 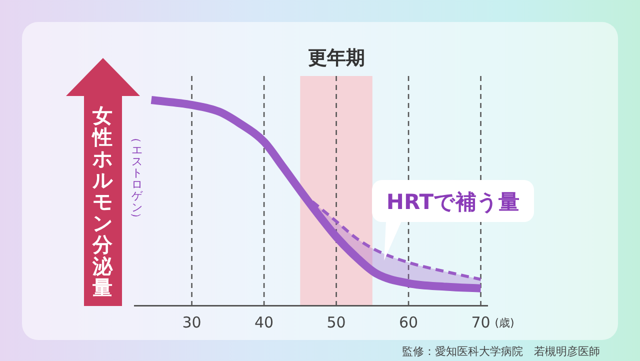 What do you see at coordinates (192, 323) in the screenshot?
I see `x-tick-label: 30` at bounding box center [192, 323].